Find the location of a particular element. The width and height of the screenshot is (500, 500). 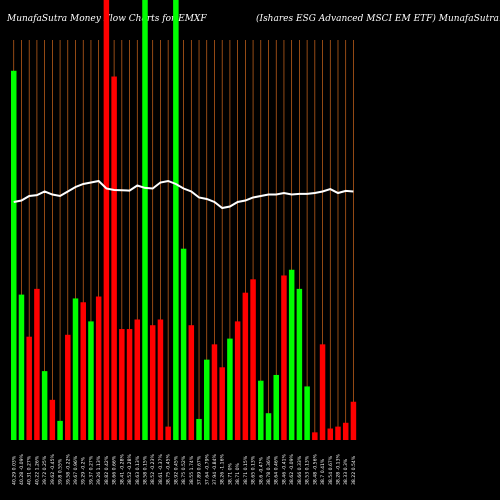

x-tick-label: 38.52 -0.28% is located at coordinates (130, 469).